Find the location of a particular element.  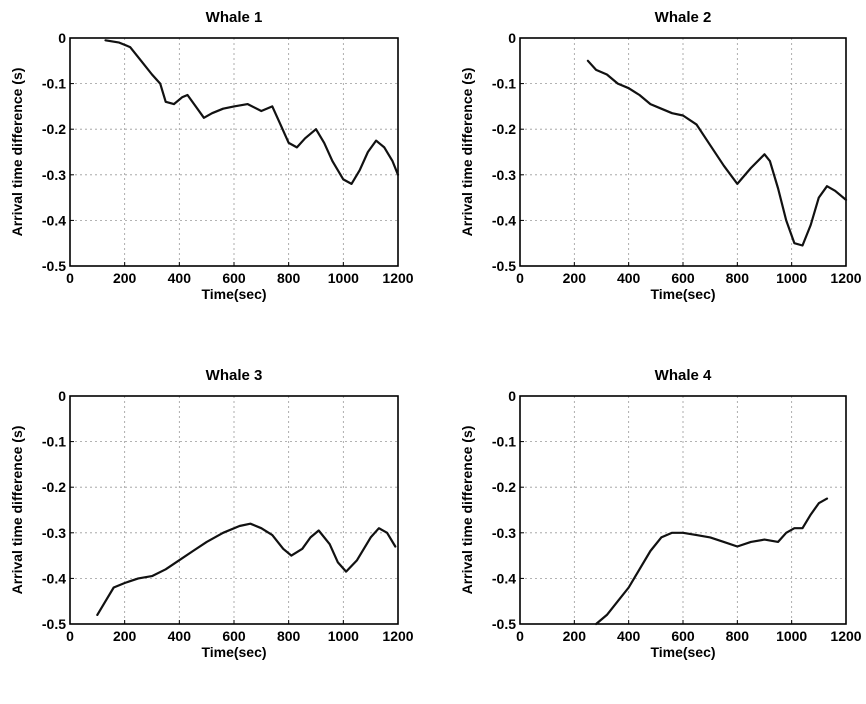

chart-title: Whale 1 is located at coordinates (234, 17).